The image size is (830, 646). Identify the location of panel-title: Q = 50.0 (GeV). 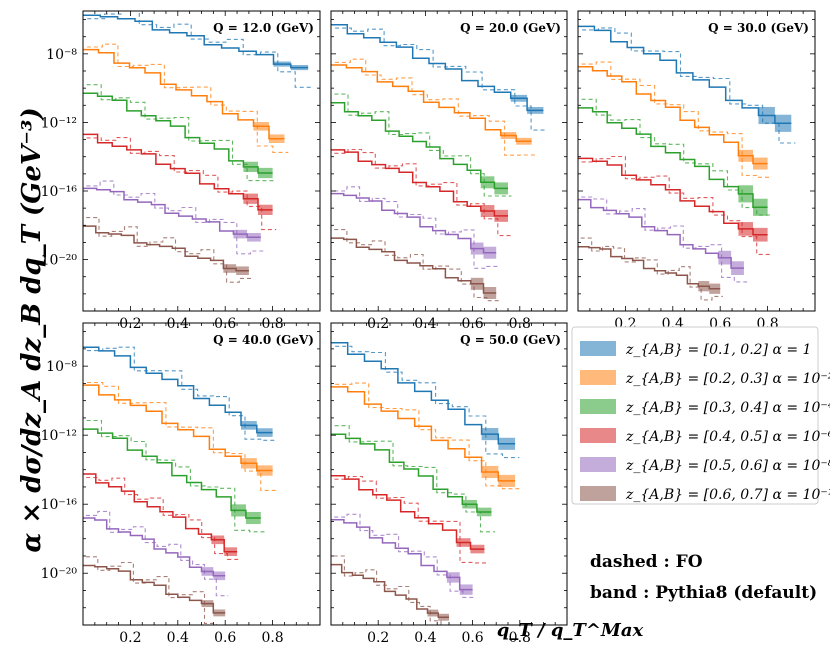
(510, 340).